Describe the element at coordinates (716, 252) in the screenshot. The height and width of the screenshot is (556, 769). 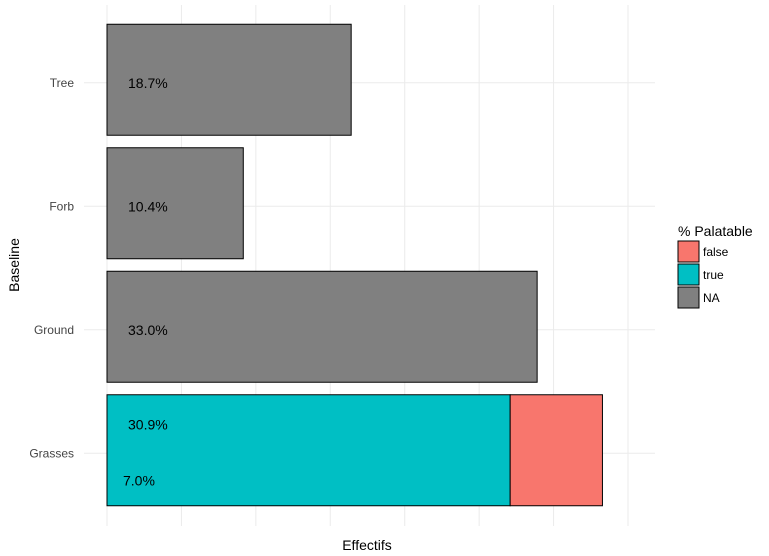
I see `legend-label: false` at that location.